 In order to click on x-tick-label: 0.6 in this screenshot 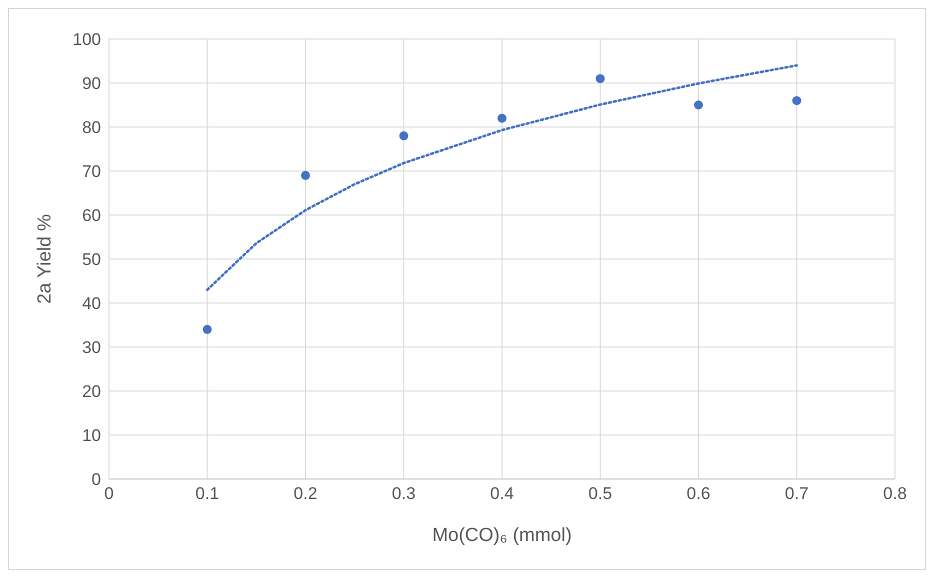, I will do `click(698, 494)`.